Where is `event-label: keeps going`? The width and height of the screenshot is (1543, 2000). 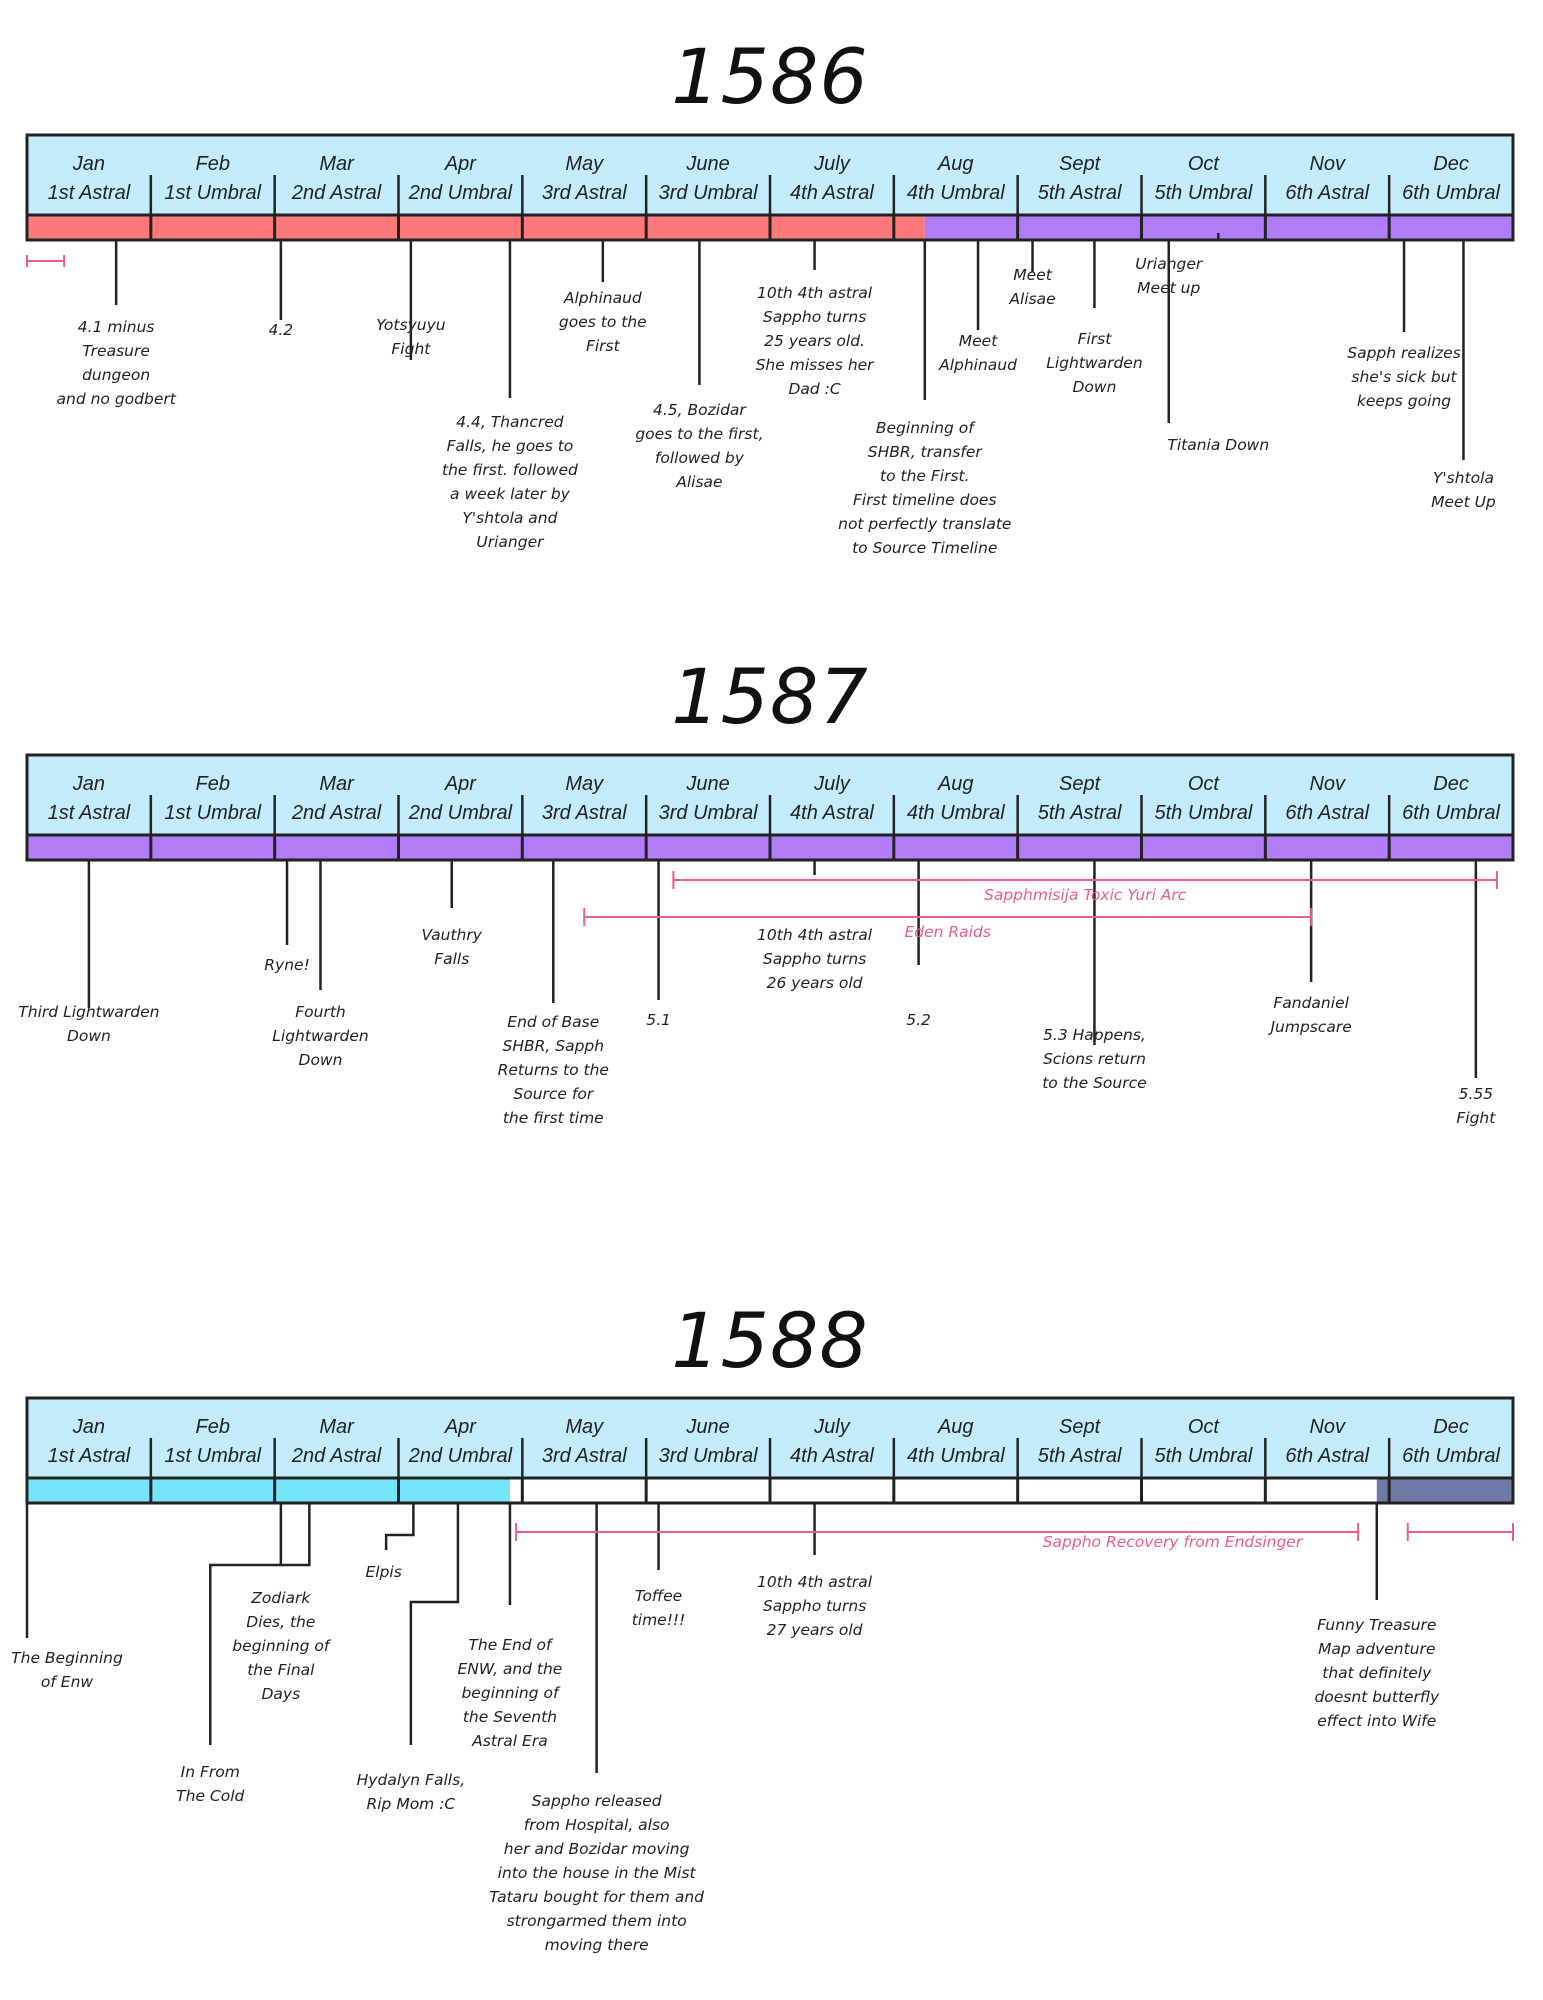
event-label: keeps going is located at coordinates (1404, 401).